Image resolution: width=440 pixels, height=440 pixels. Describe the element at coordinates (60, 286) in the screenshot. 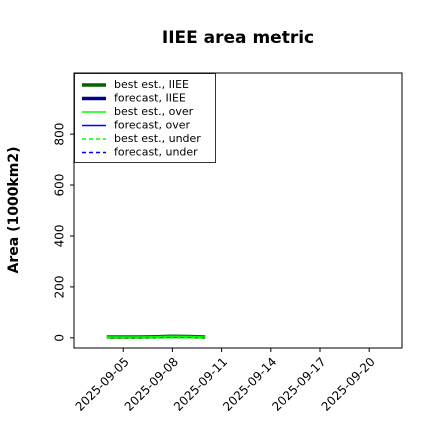

I see `y-tick-label: 200` at that location.